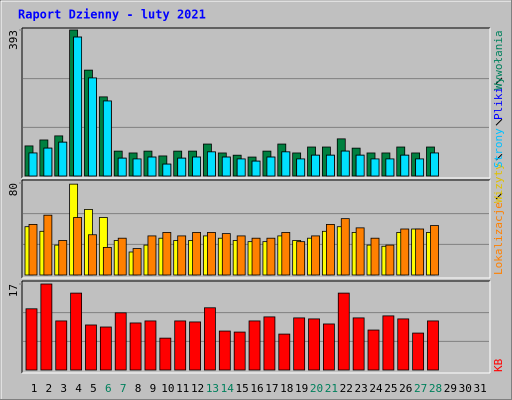 The width and height of the screenshot is (512, 400). What do you see at coordinates (346, 388) in the screenshot?
I see `x-tick-label: 22` at bounding box center [346, 388].